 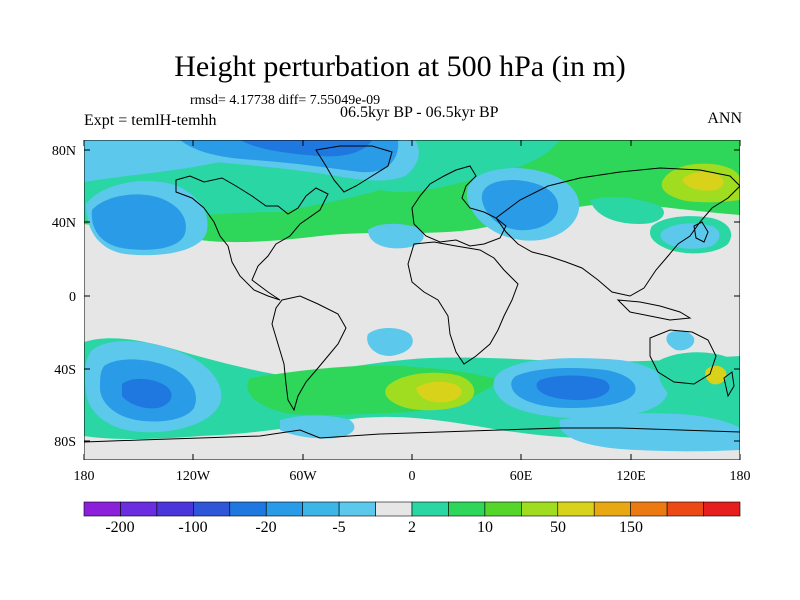 What do you see at coordinates (683, 357) in the screenshot?
I see `coast-australia` at bounding box center [683, 357].